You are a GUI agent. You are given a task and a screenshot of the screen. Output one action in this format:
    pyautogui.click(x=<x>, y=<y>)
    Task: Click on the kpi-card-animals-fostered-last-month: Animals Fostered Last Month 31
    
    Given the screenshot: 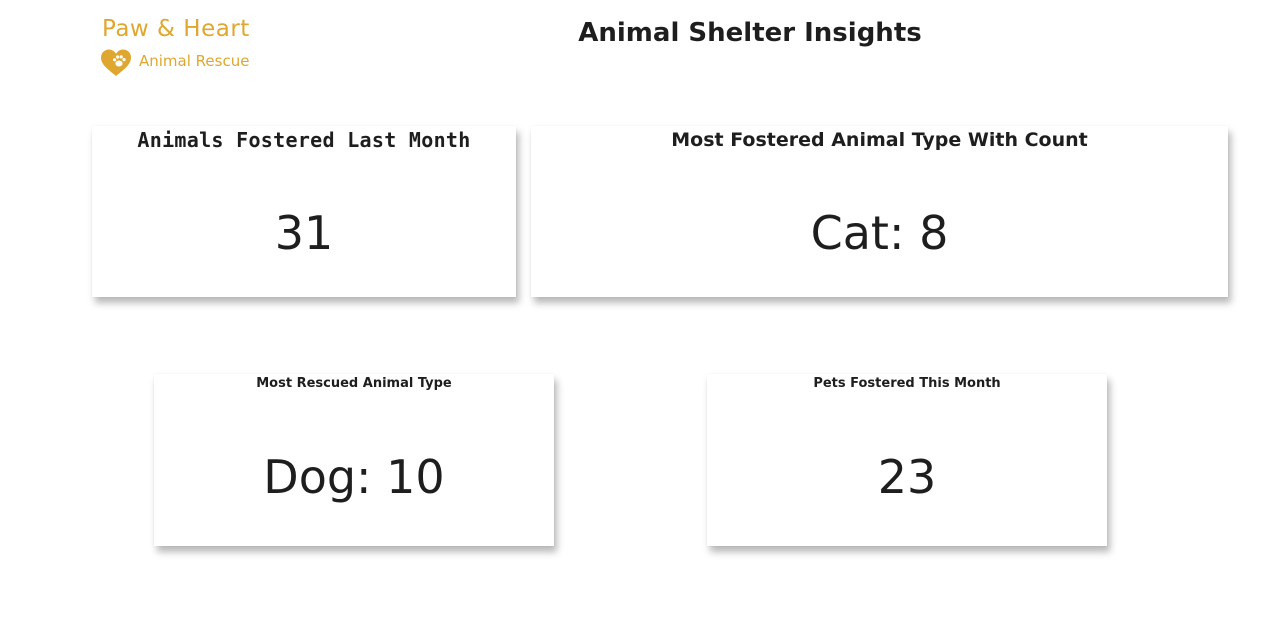 What is the action you would take?
    pyautogui.click(x=304, y=211)
    